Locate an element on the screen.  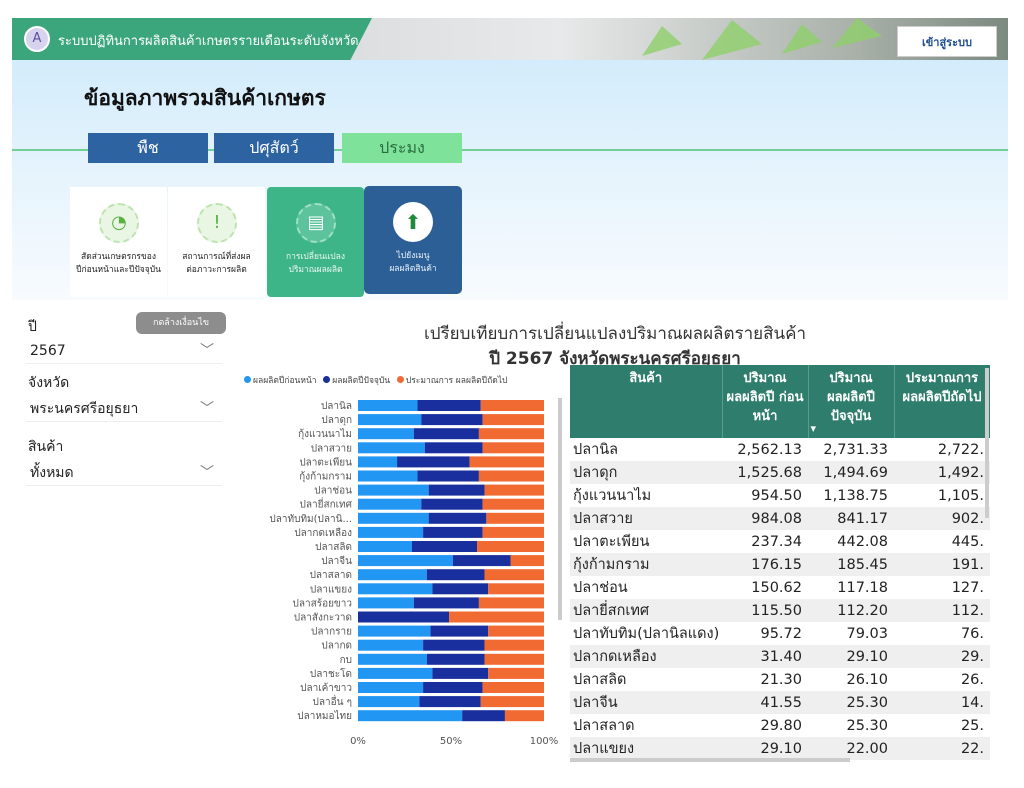
table-row: ปลานิล 2,562.13 2,731.33 2,722. is located at coordinates (780, 449).